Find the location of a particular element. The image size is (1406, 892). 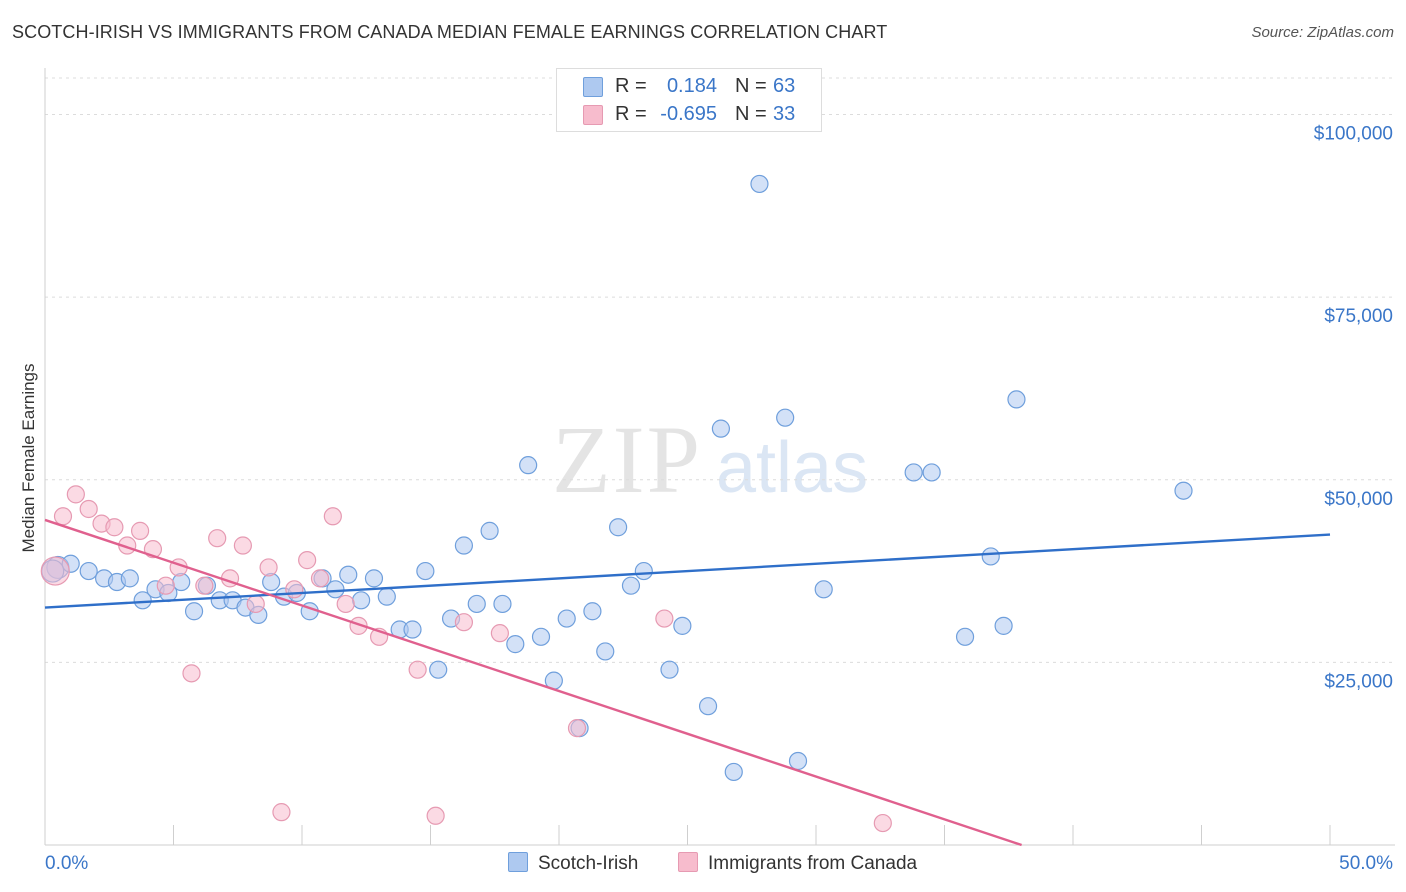

legend-r-value: 0.184 is located at coordinates (691, 86).